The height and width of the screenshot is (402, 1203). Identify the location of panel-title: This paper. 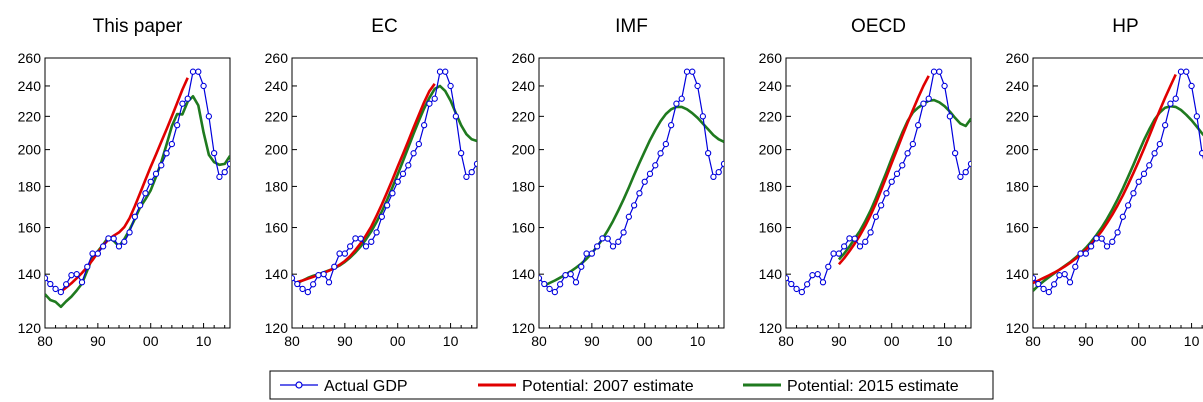
(138, 26).